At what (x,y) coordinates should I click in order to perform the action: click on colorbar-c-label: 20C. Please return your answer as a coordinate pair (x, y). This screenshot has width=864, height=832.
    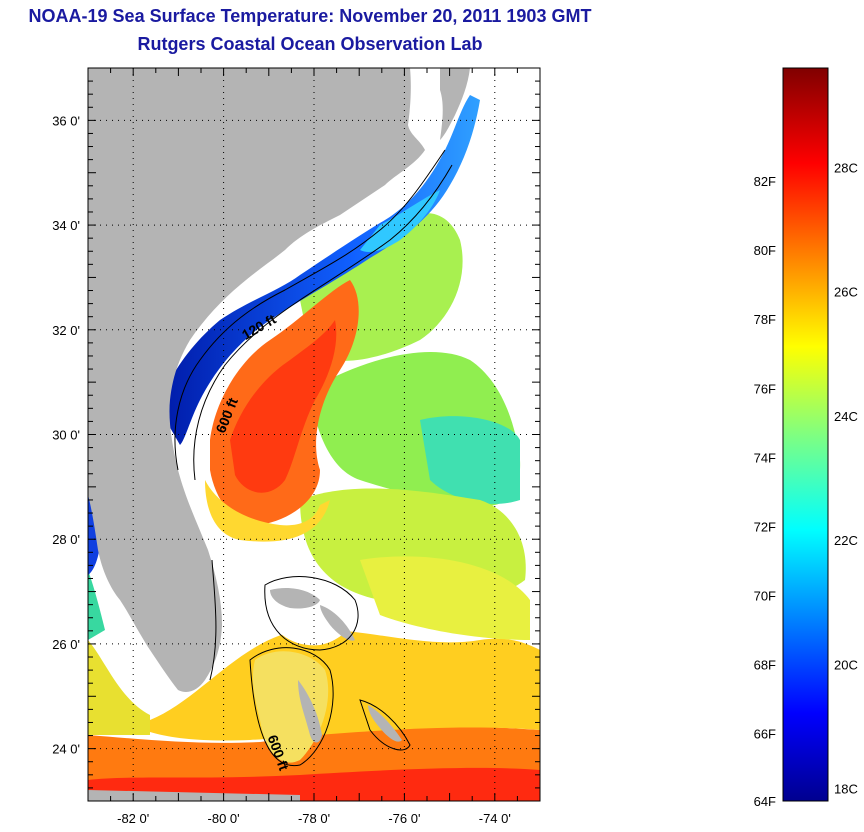
    Looking at the image, I should click on (846, 664).